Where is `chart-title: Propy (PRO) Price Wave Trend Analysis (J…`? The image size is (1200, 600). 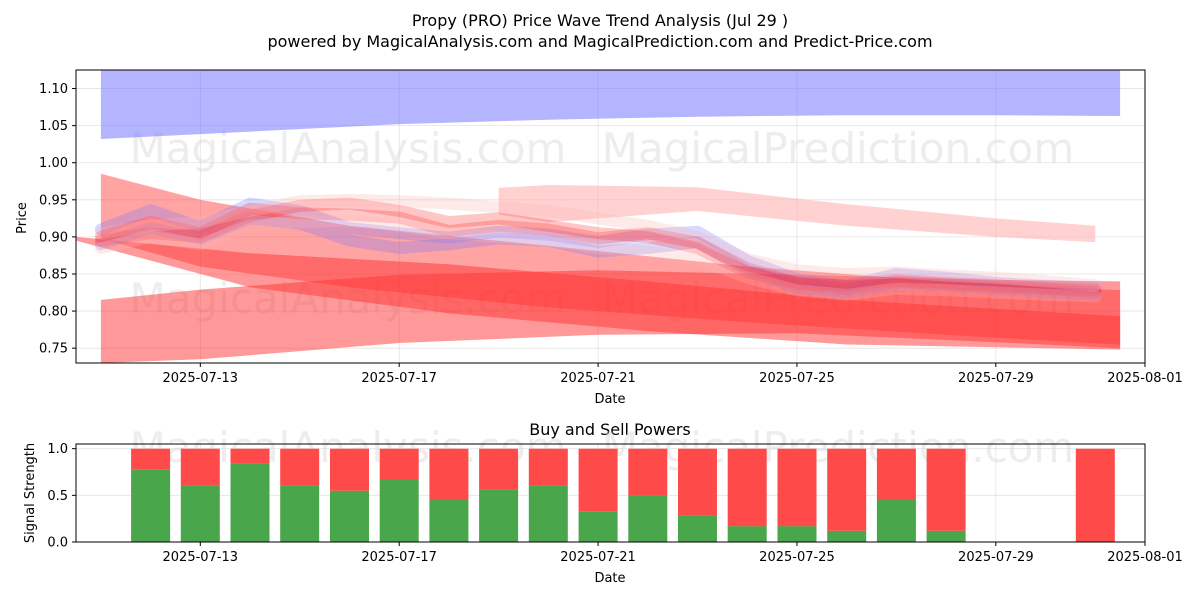
chart-title: Propy (PRO) Price Wave Trend Analysis (J… is located at coordinates (600, 20).